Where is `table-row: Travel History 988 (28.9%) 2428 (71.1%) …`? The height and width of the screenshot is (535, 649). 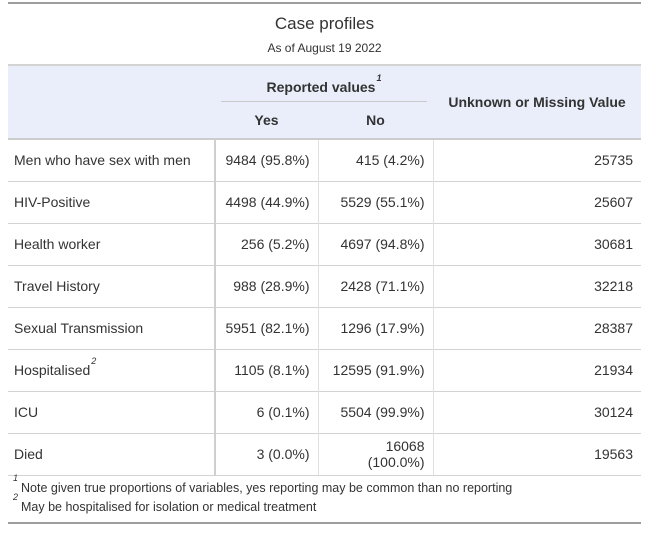
table-row: Travel History 988 (28.9%) 2428 (71.1%) … is located at coordinates (325, 285).